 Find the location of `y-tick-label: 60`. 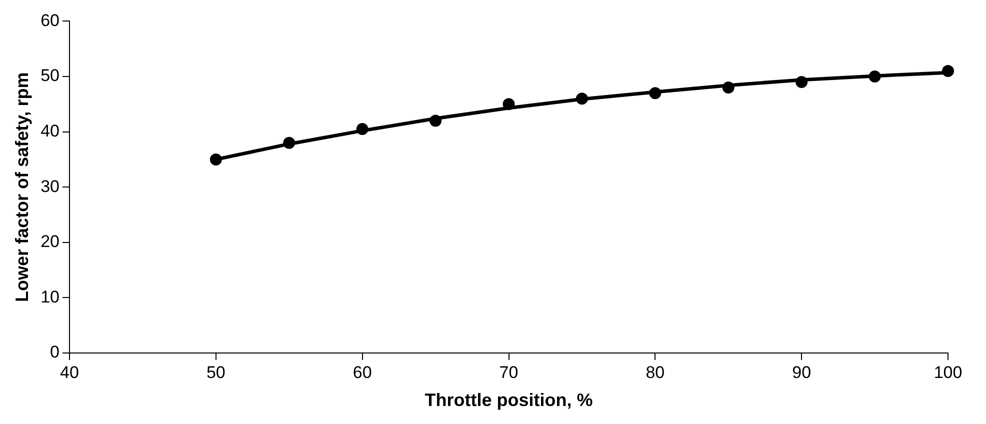

y-tick-label: 60 is located at coordinates (50, 20).